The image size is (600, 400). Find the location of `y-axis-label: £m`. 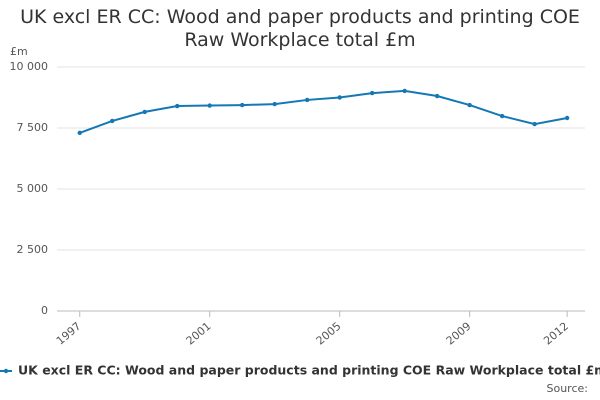

y-axis-label: £m is located at coordinates (19, 51).